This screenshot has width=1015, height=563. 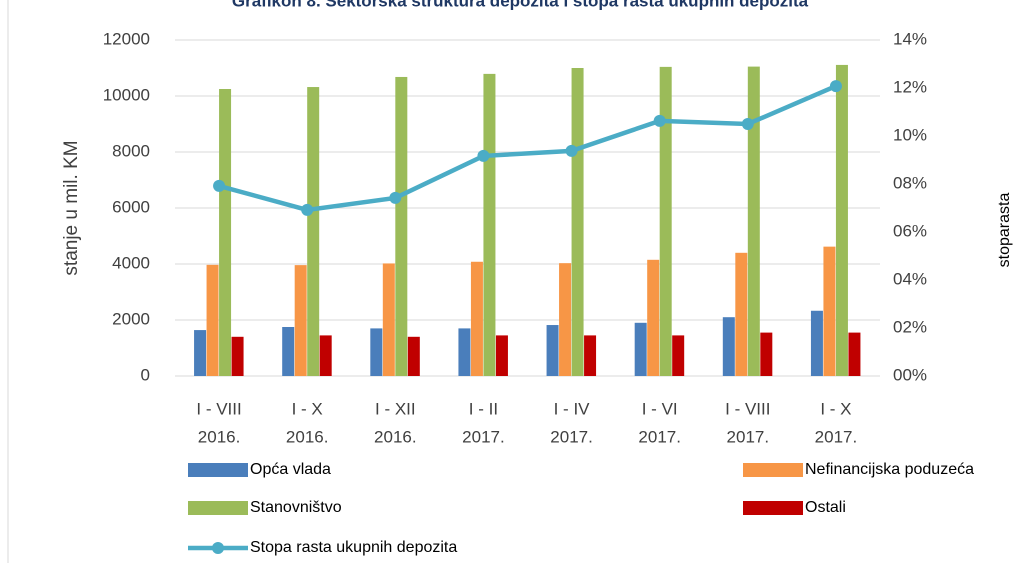 I want to click on legend-label: Stanovništvo, so click(x=296, y=507).